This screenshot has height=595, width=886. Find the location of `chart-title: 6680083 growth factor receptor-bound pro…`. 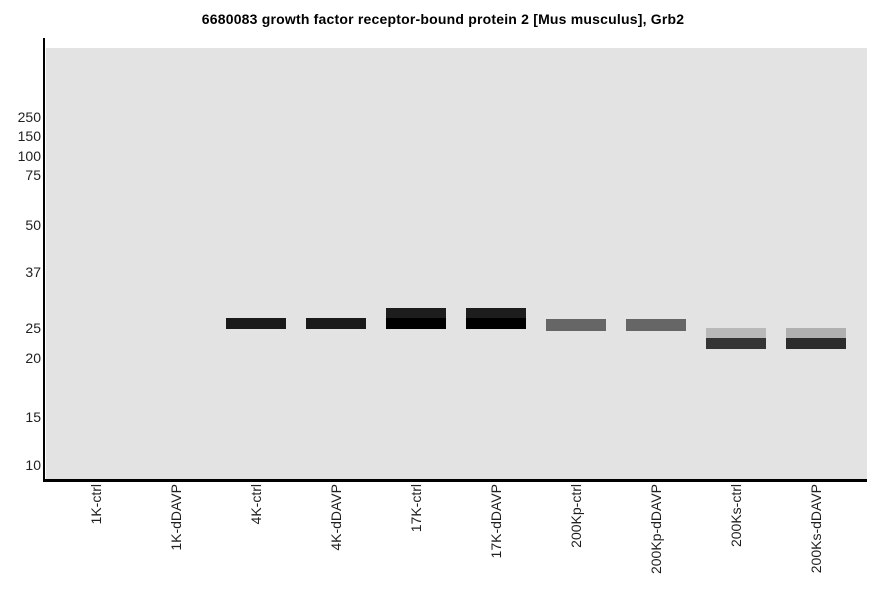

chart-title: 6680083 growth factor receptor-bound pro… is located at coordinates (443, 19).